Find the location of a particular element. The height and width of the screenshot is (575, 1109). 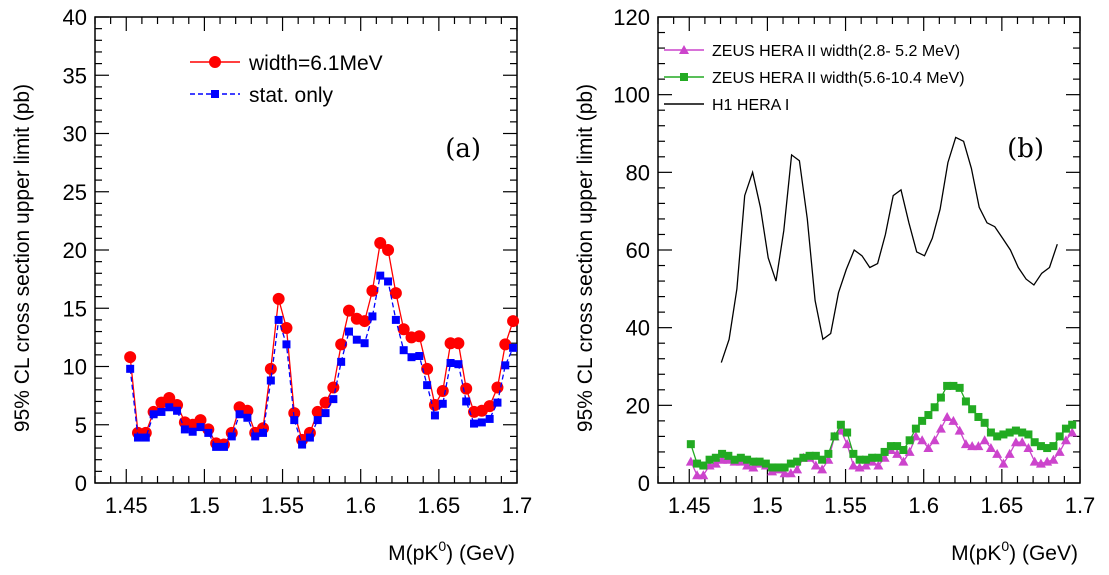

legend-label-2: H1 HERA I is located at coordinates (750, 105).